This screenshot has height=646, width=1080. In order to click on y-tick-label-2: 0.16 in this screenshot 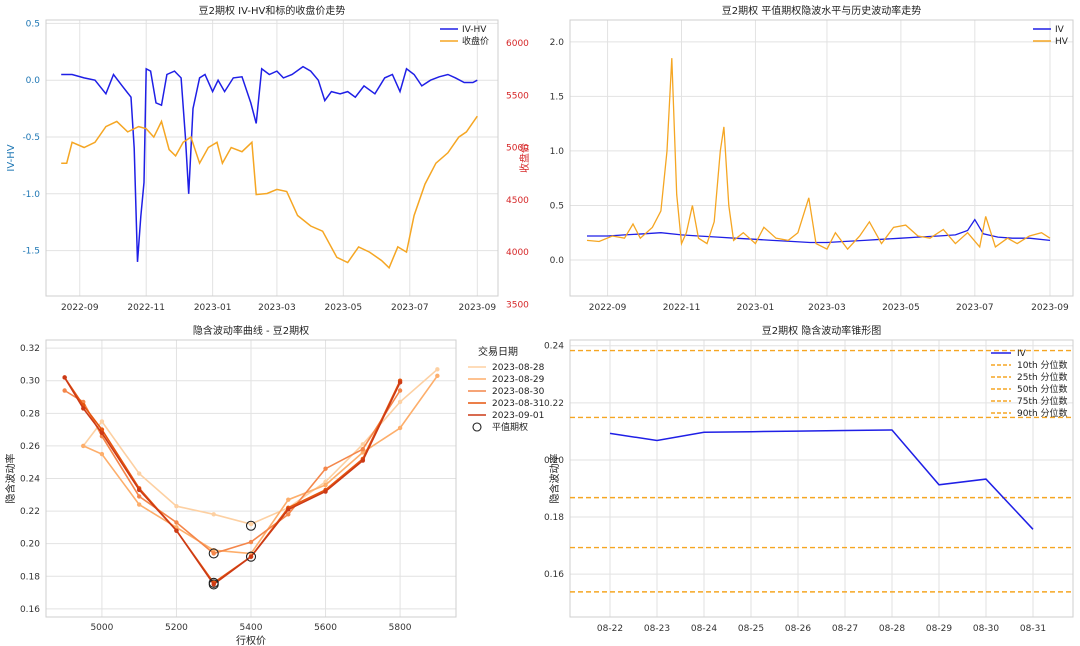, I will do `click(30, 610)`.